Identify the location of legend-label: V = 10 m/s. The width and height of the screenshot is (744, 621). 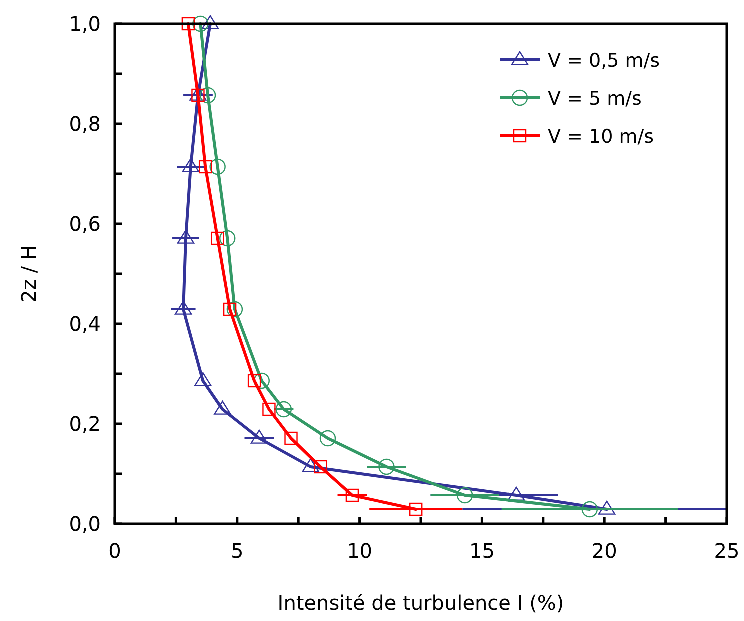
(601, 137).